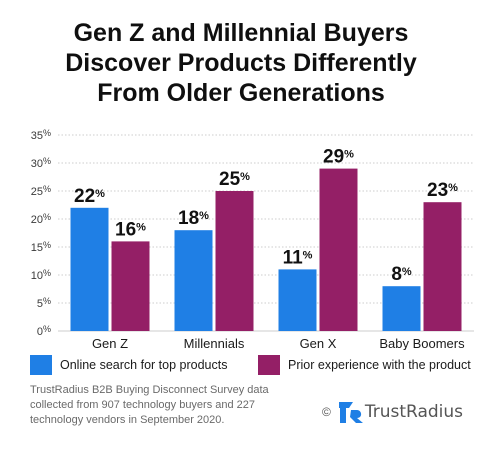 The image size is (482, 462). I want to click on x-category-label: Baby Boomers, so click(422, 343).